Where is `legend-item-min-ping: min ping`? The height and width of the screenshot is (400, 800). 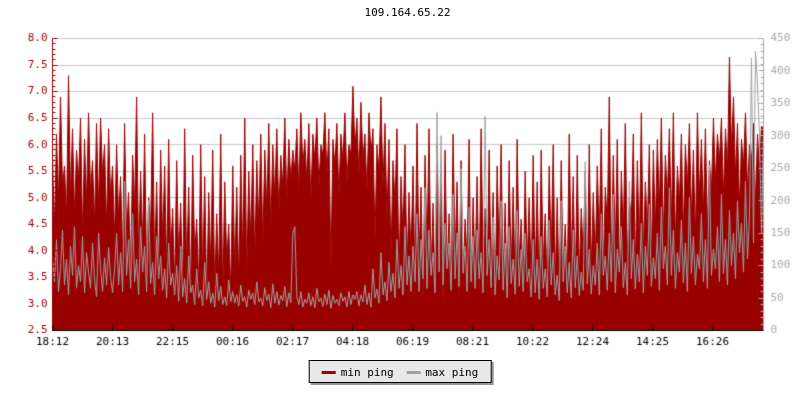
legend-item-min-ping: min ping is located at coordinates (357, 372).